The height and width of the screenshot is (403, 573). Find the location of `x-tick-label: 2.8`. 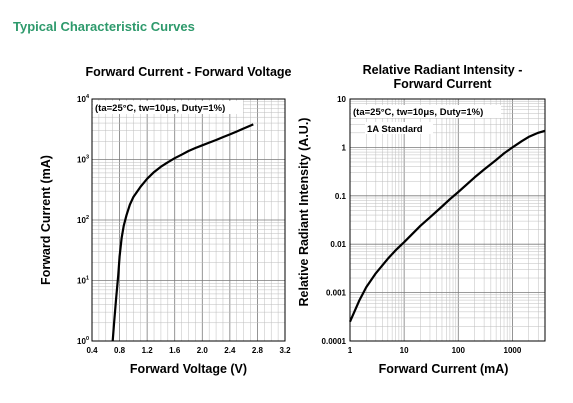

x-tick-label: 2.8 is located at coordinates (258, 350).